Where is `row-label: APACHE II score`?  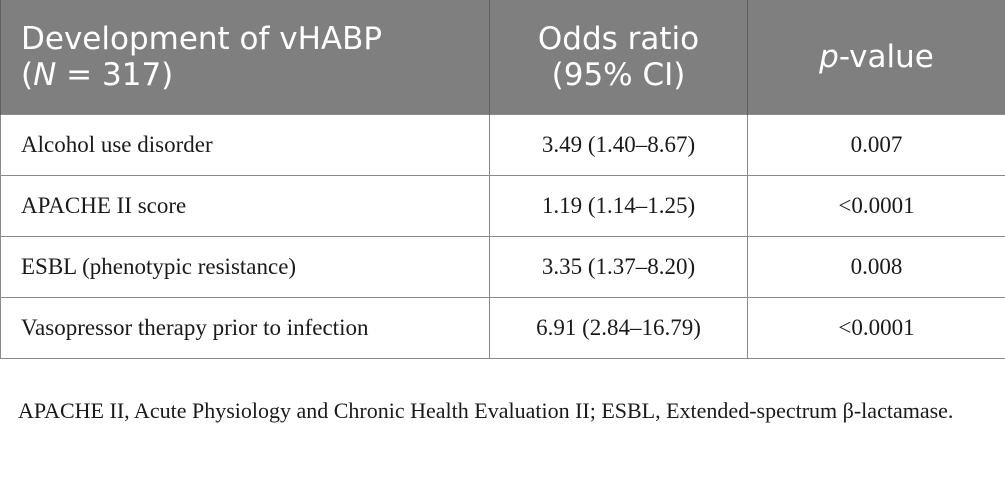
row-label: APACHE II score is located at coordinates (245, 205).